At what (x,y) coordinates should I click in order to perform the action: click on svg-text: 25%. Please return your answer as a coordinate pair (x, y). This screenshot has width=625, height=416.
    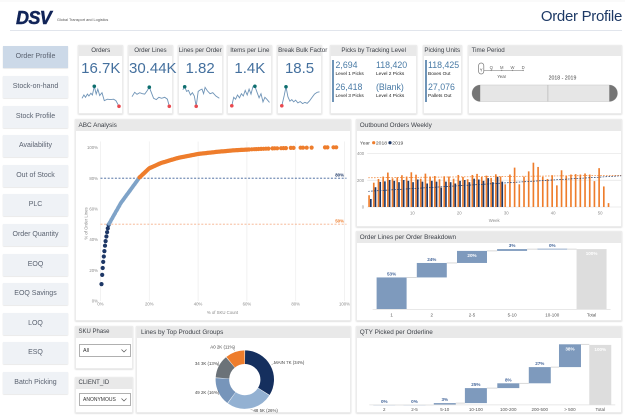
    Looking at the image, I should click on (475, 384).